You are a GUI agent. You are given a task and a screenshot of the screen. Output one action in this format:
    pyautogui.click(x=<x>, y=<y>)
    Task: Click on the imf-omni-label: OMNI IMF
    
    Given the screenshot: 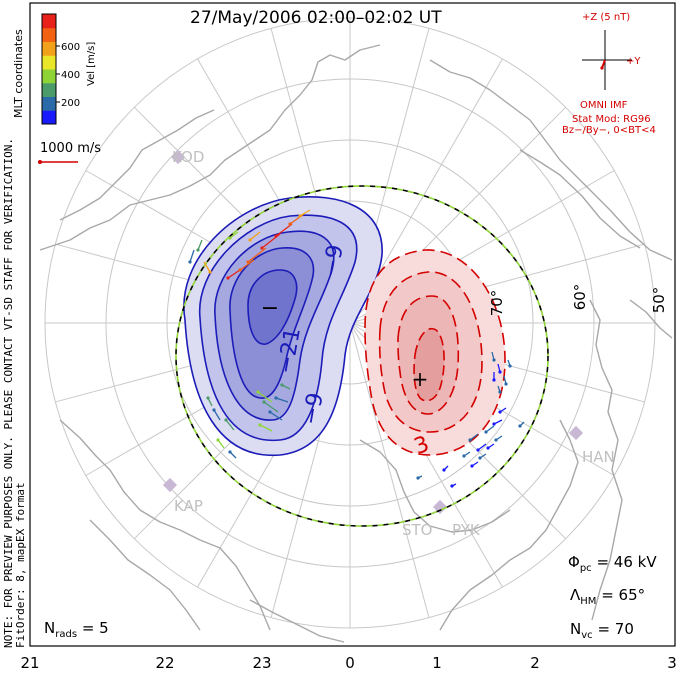 What is the action you would take?
    pyautogui.click(x=604, y=105)
    